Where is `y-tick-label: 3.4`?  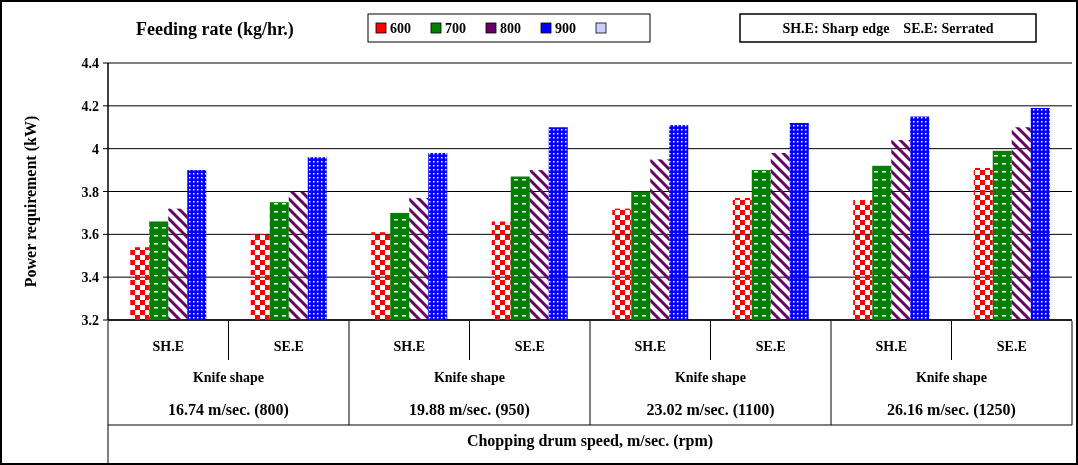
y-tick-label: 3.4 is located at coordinates (90, 278).